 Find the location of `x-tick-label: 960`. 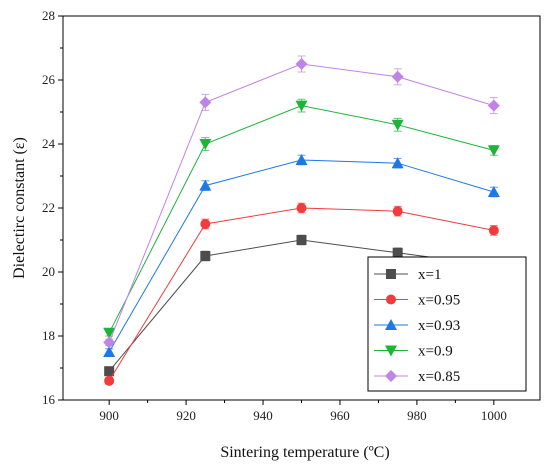

x-tick-label: 960 is located at coordinates (340, 415).